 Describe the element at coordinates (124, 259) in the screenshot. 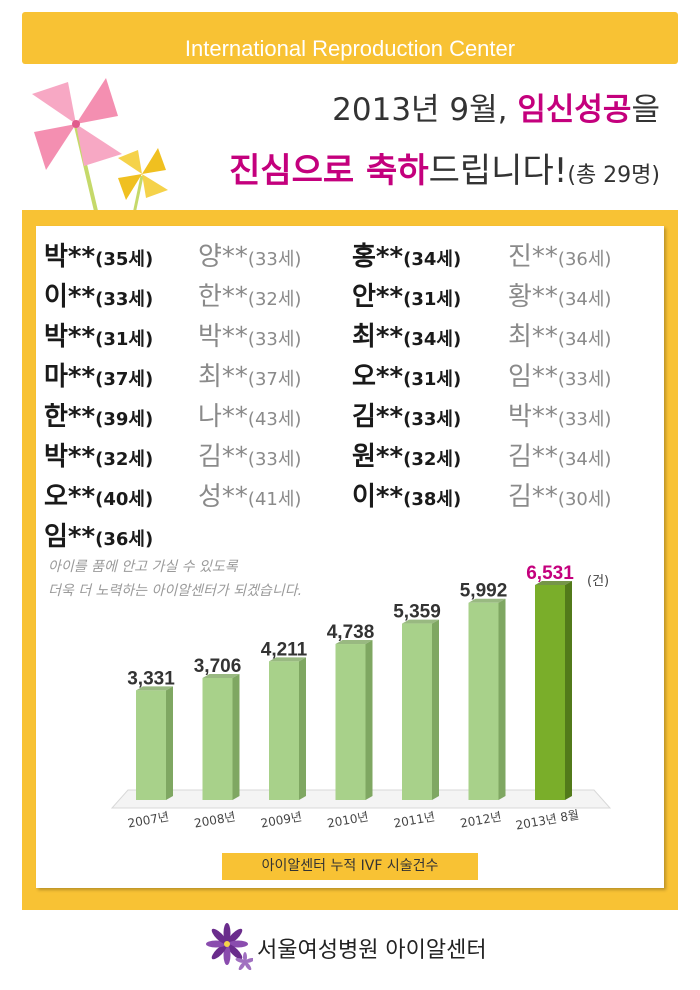

I see `person-age: (35세)` at that location.